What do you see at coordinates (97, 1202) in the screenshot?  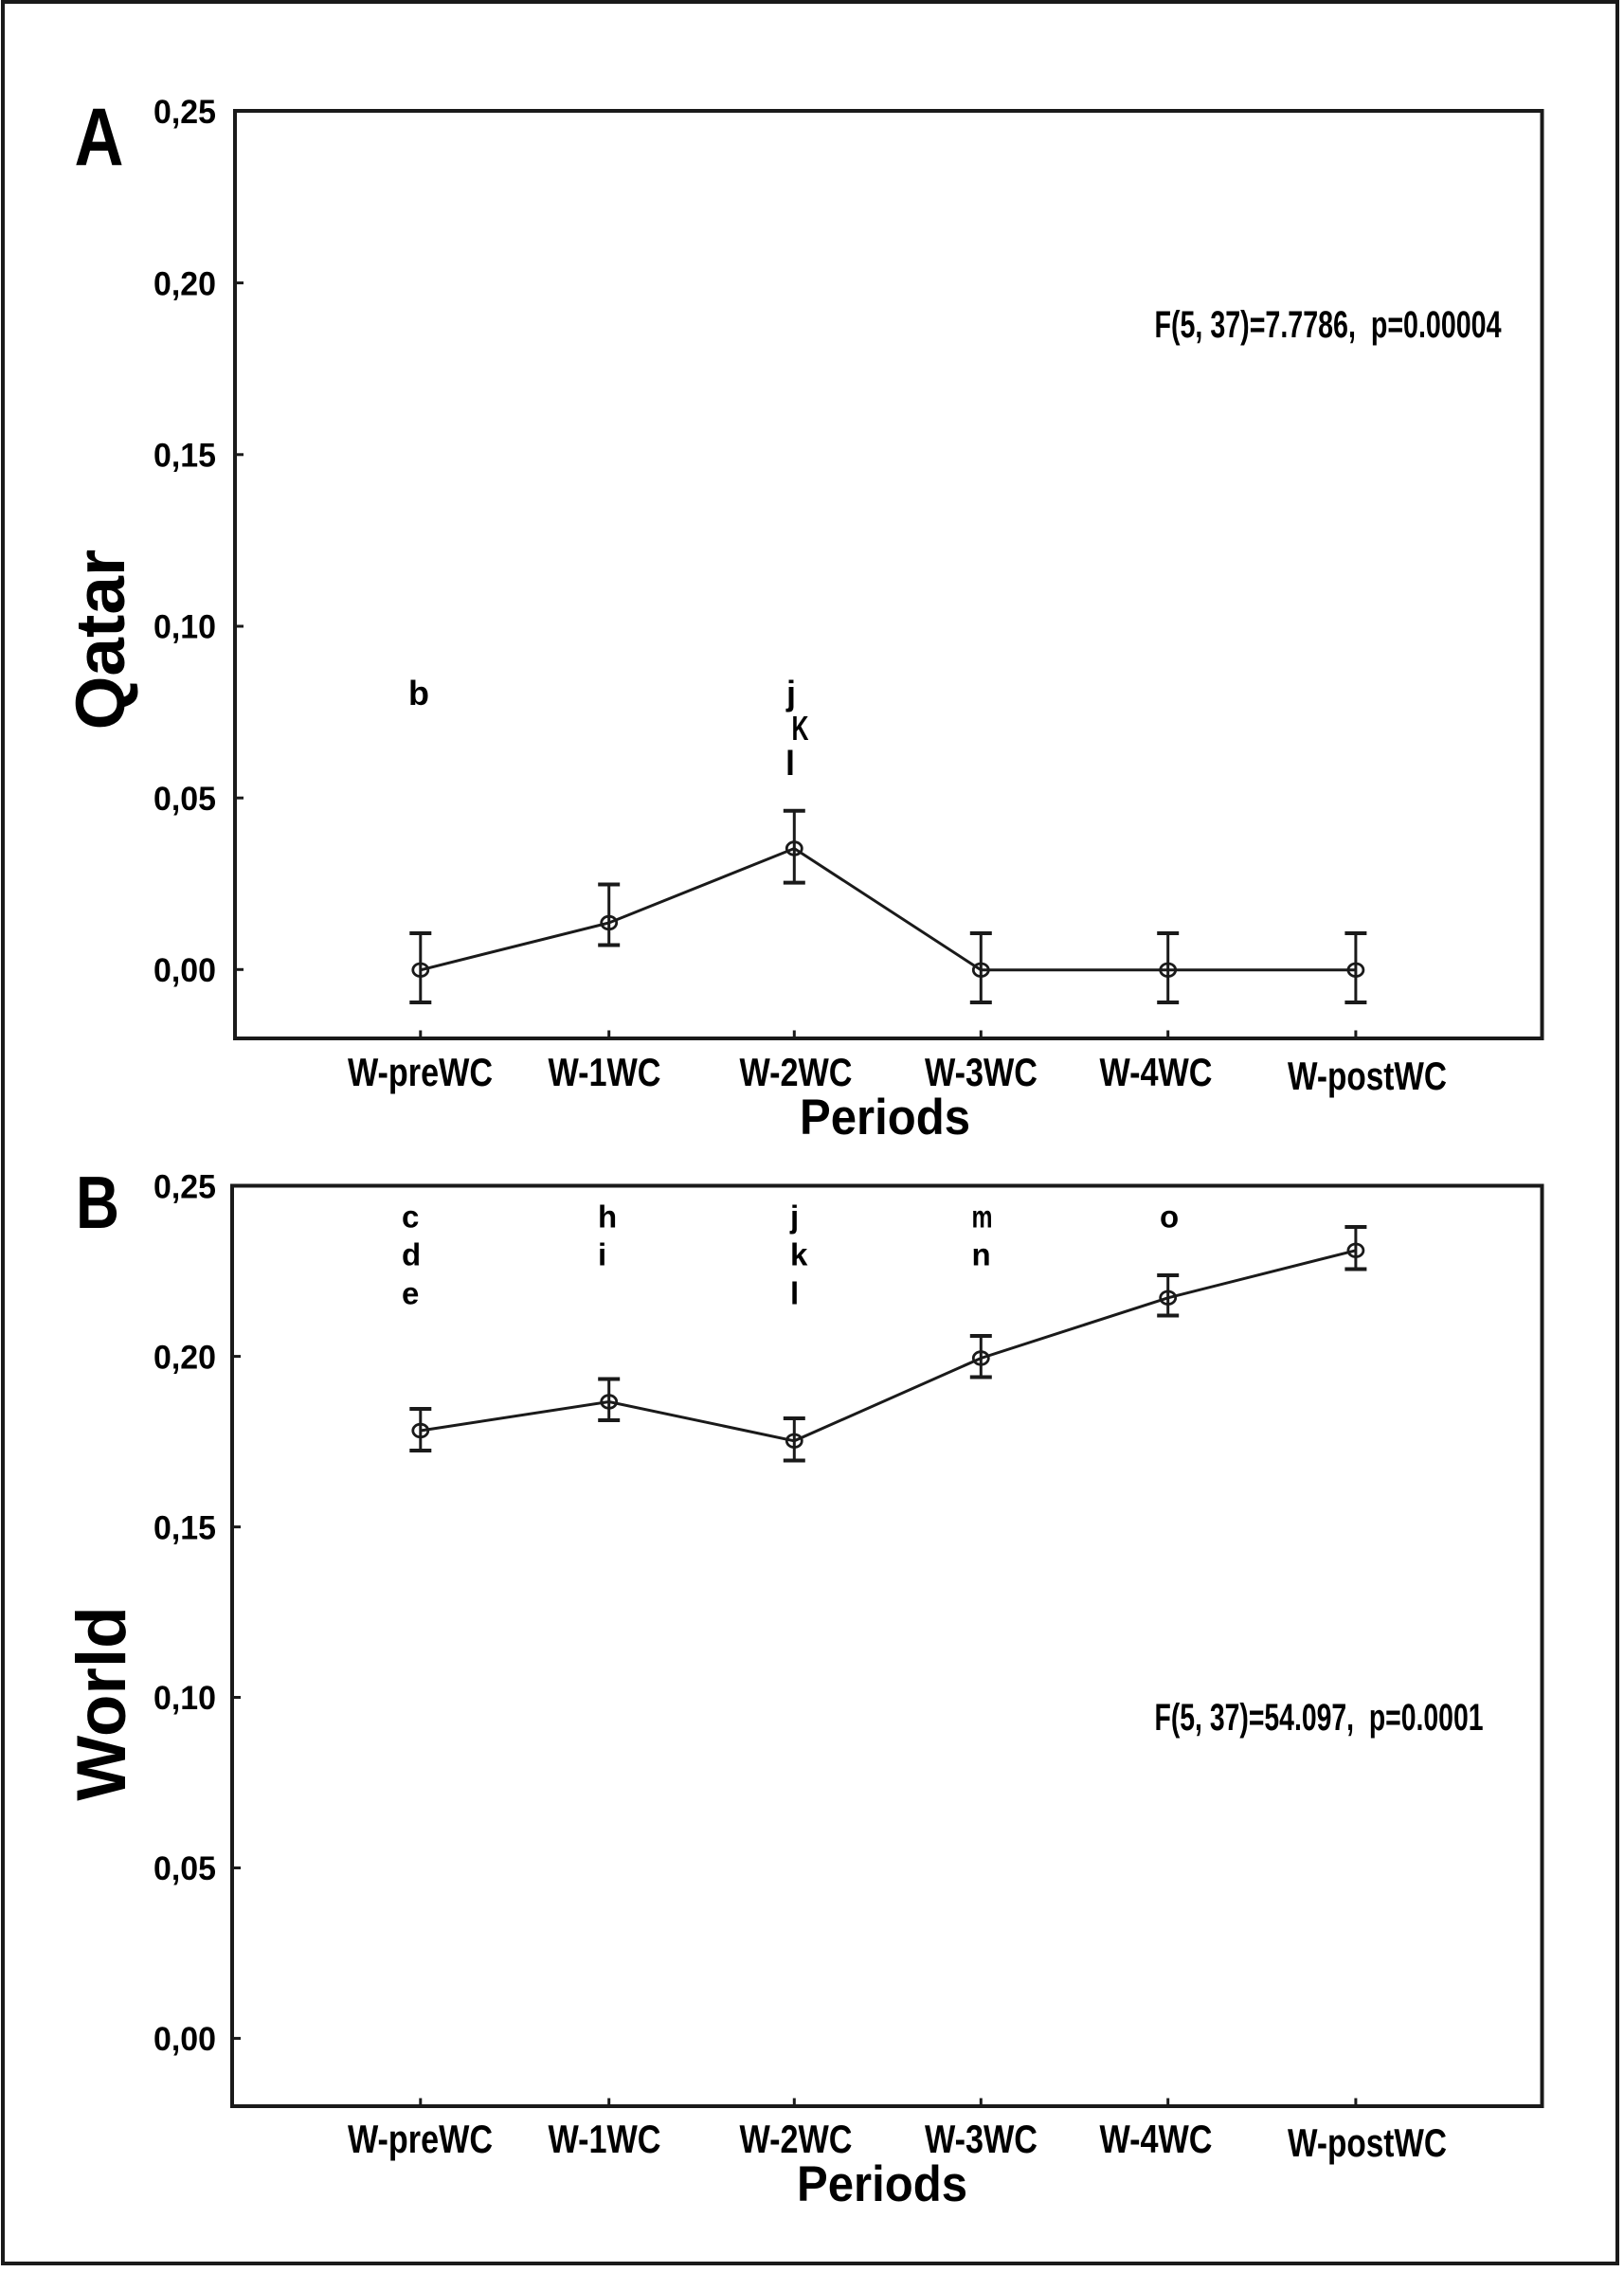 I see `svg-text: B` at bounding box center [97, 1202].